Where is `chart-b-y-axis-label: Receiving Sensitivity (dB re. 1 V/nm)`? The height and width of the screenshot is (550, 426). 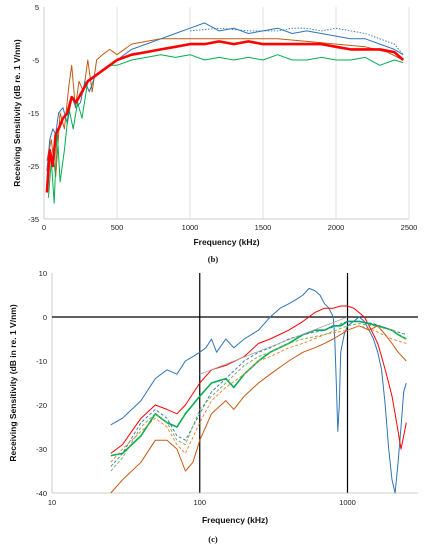
chart-b-y-axis-label: Receiving Sensitivity (dB re. 1 V/nm) is located at coordinates (17, 113).